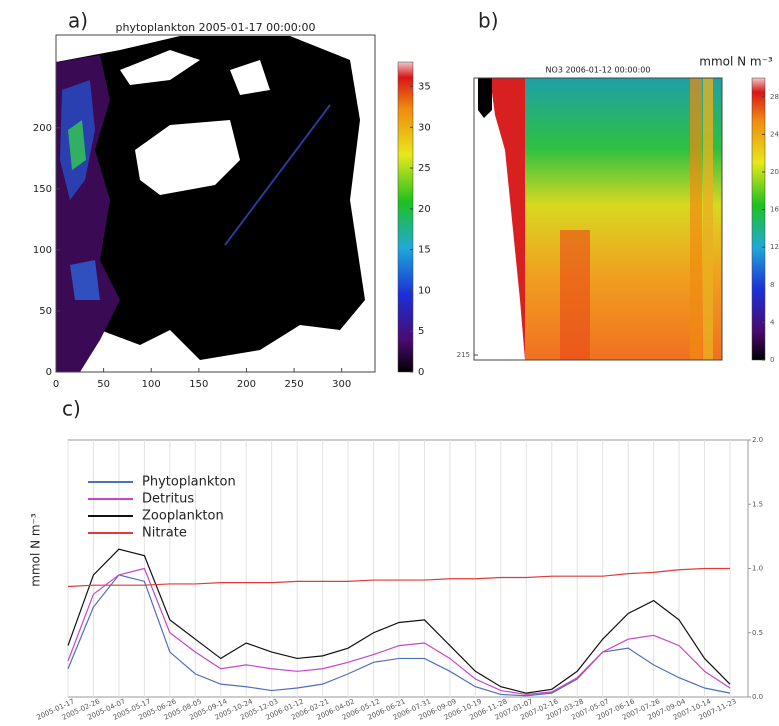 The height and width of the screenshot is (726, 779). What do you see at coordinates (246, 384) in the screenshot?
I see `x-tick-label: 200` at bounding box center [246, 384].